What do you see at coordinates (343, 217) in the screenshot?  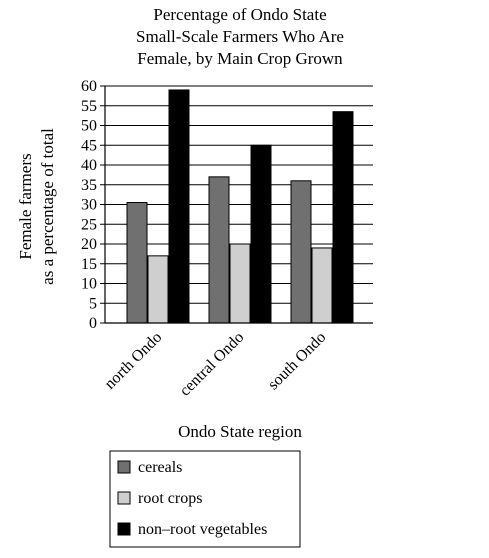 I see `bar-south-ondo-non-root-vegetables` at bounding box center [343, 217].